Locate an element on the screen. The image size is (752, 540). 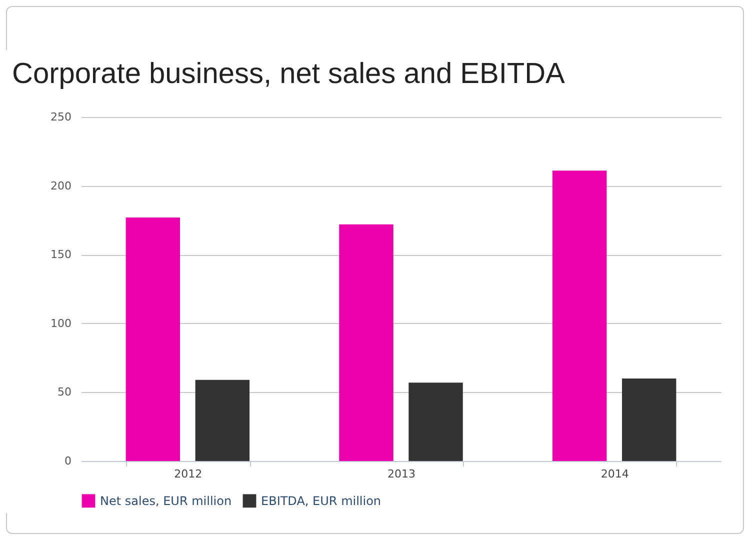
y-tick-label: 150 is located at coordinates (61, 255).